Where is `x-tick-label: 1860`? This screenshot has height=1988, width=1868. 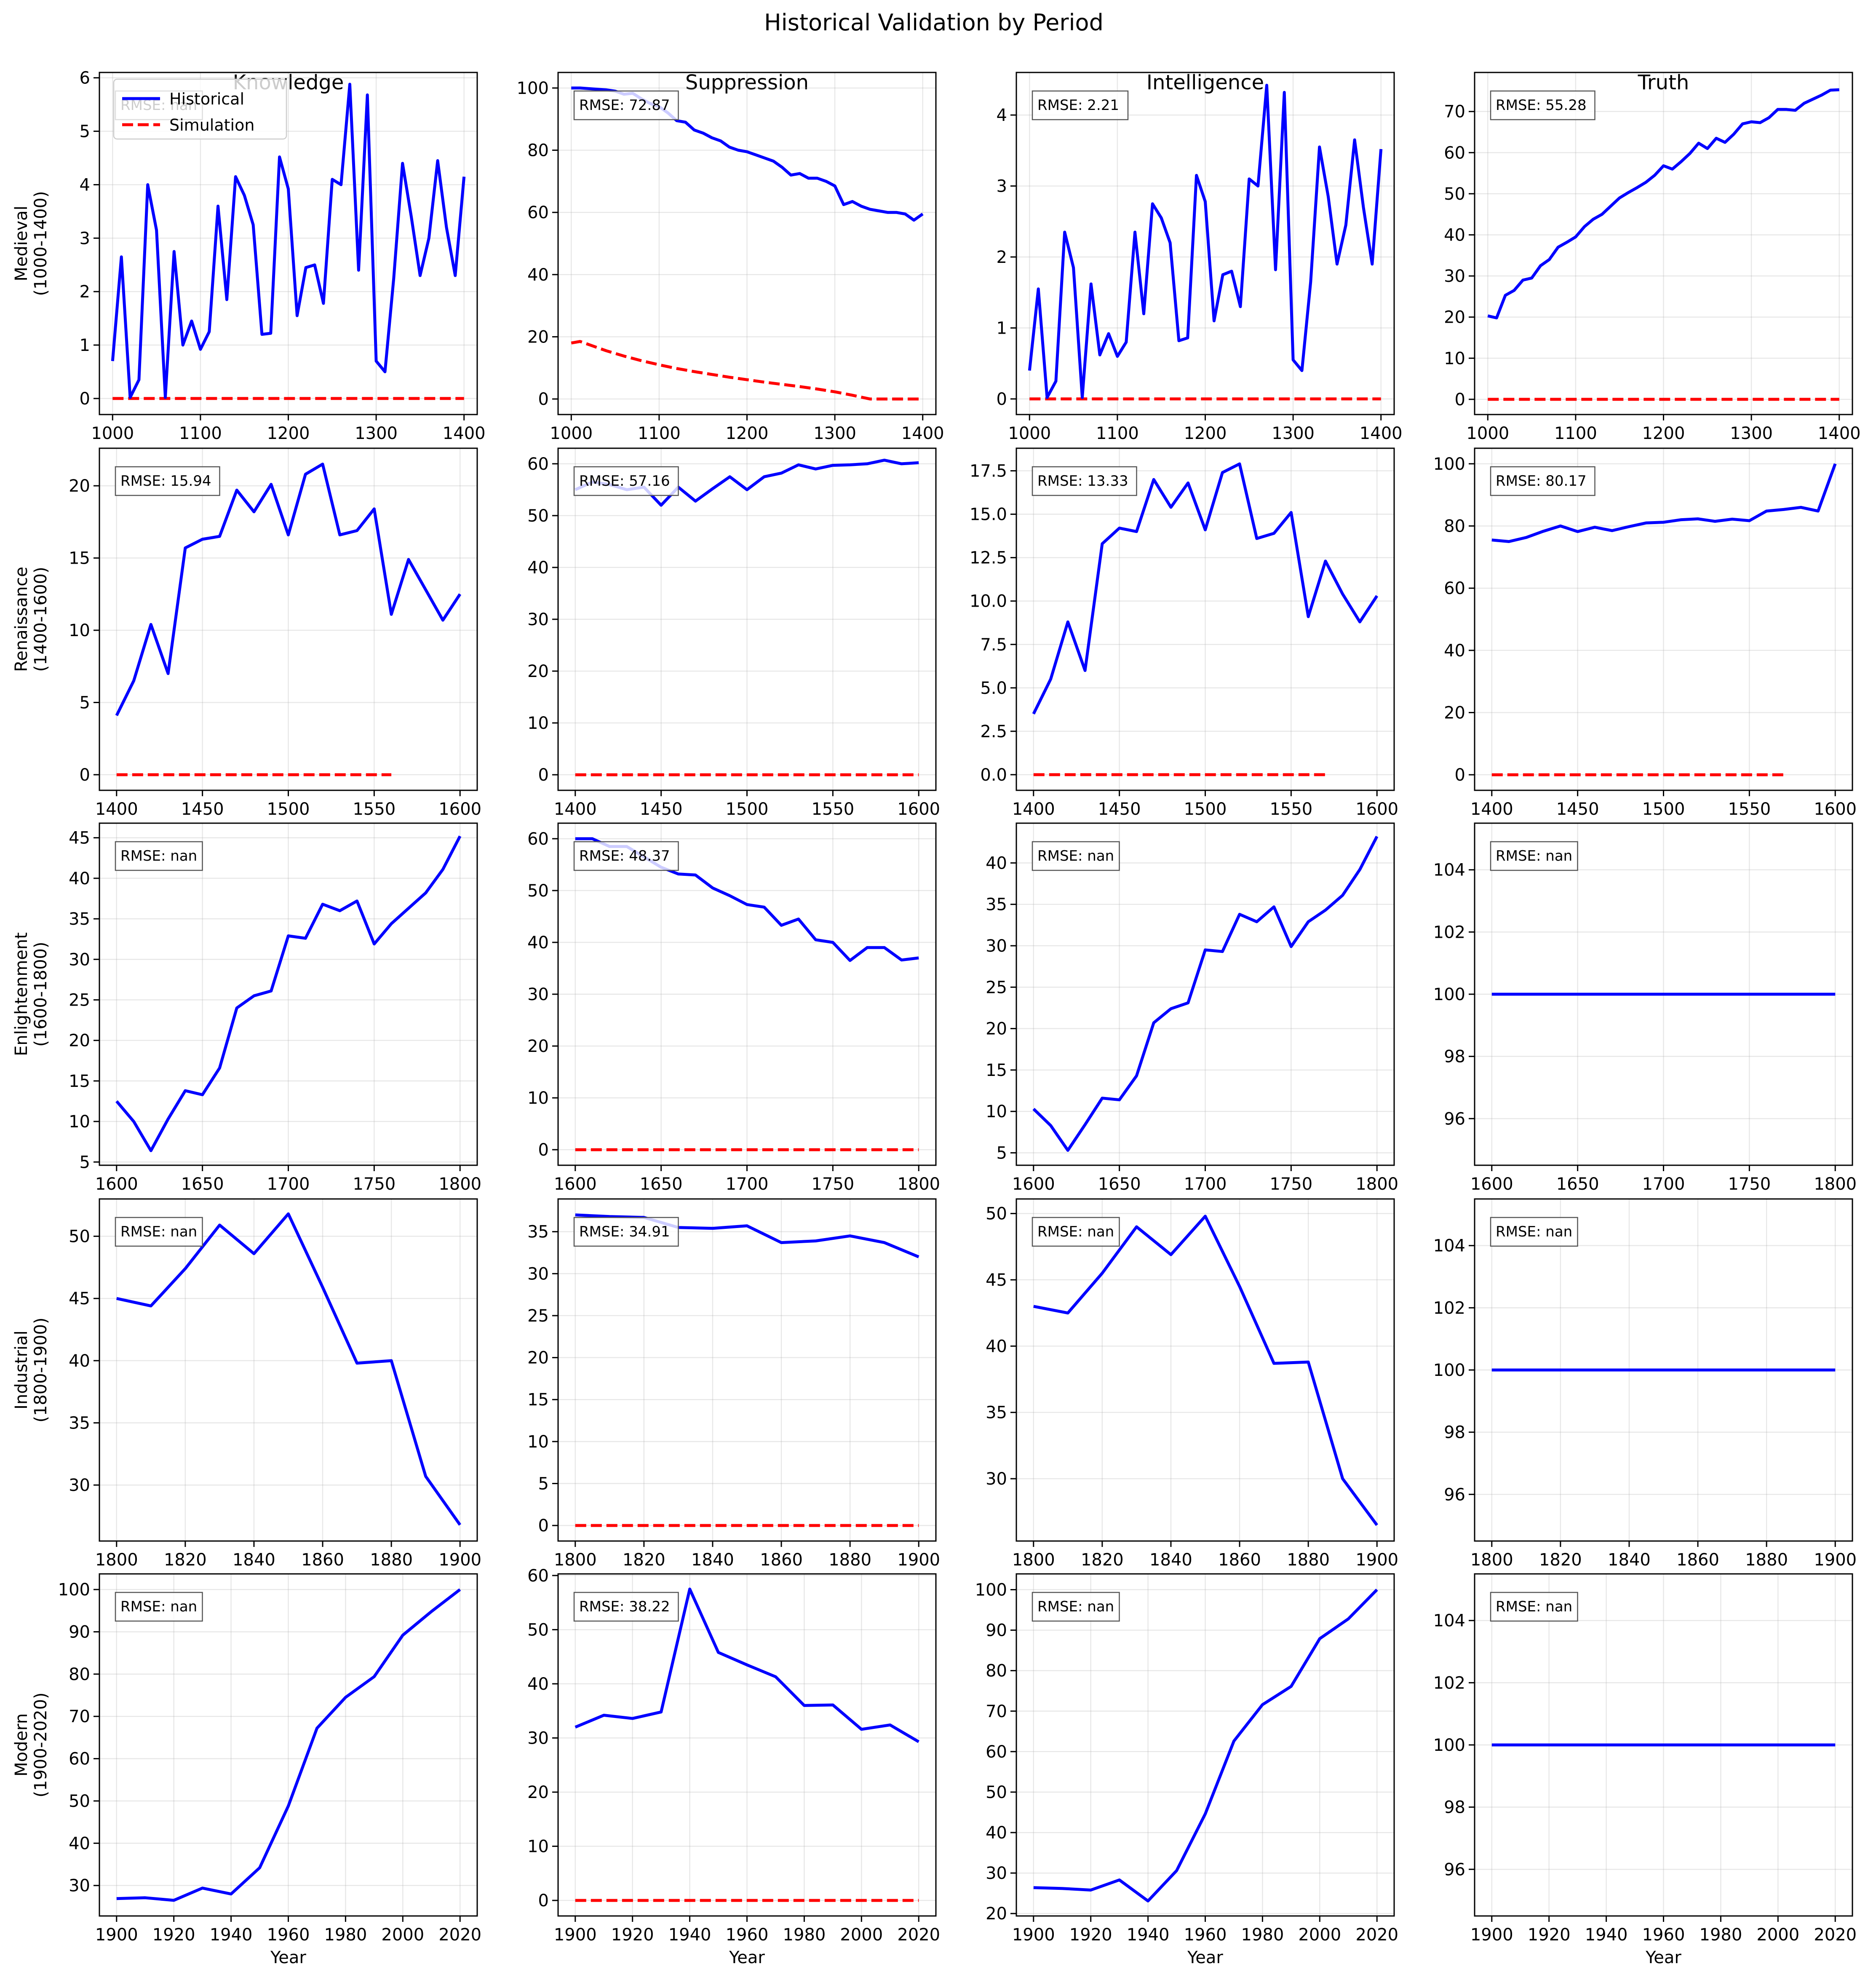 x-tick-label: 1860 is located at coordinates (1697, 1560).